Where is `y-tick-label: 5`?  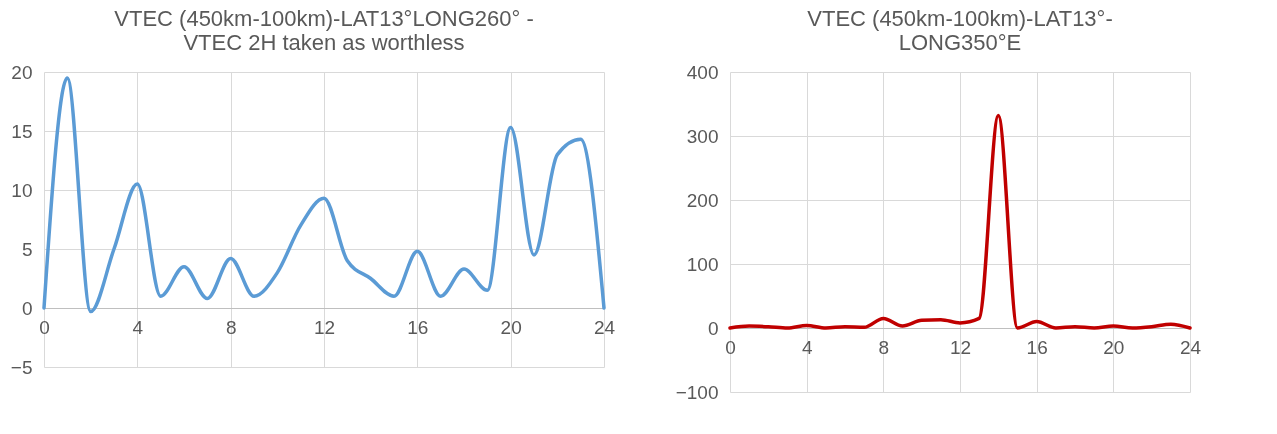 y-tick-label: 5 is located at coordinates (27, 249).